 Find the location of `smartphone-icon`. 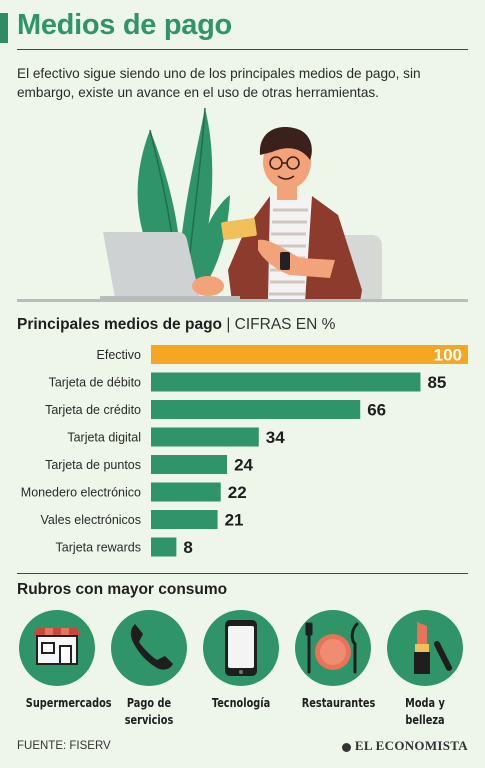

smartphone-icon is located at coordinates (241, 648).